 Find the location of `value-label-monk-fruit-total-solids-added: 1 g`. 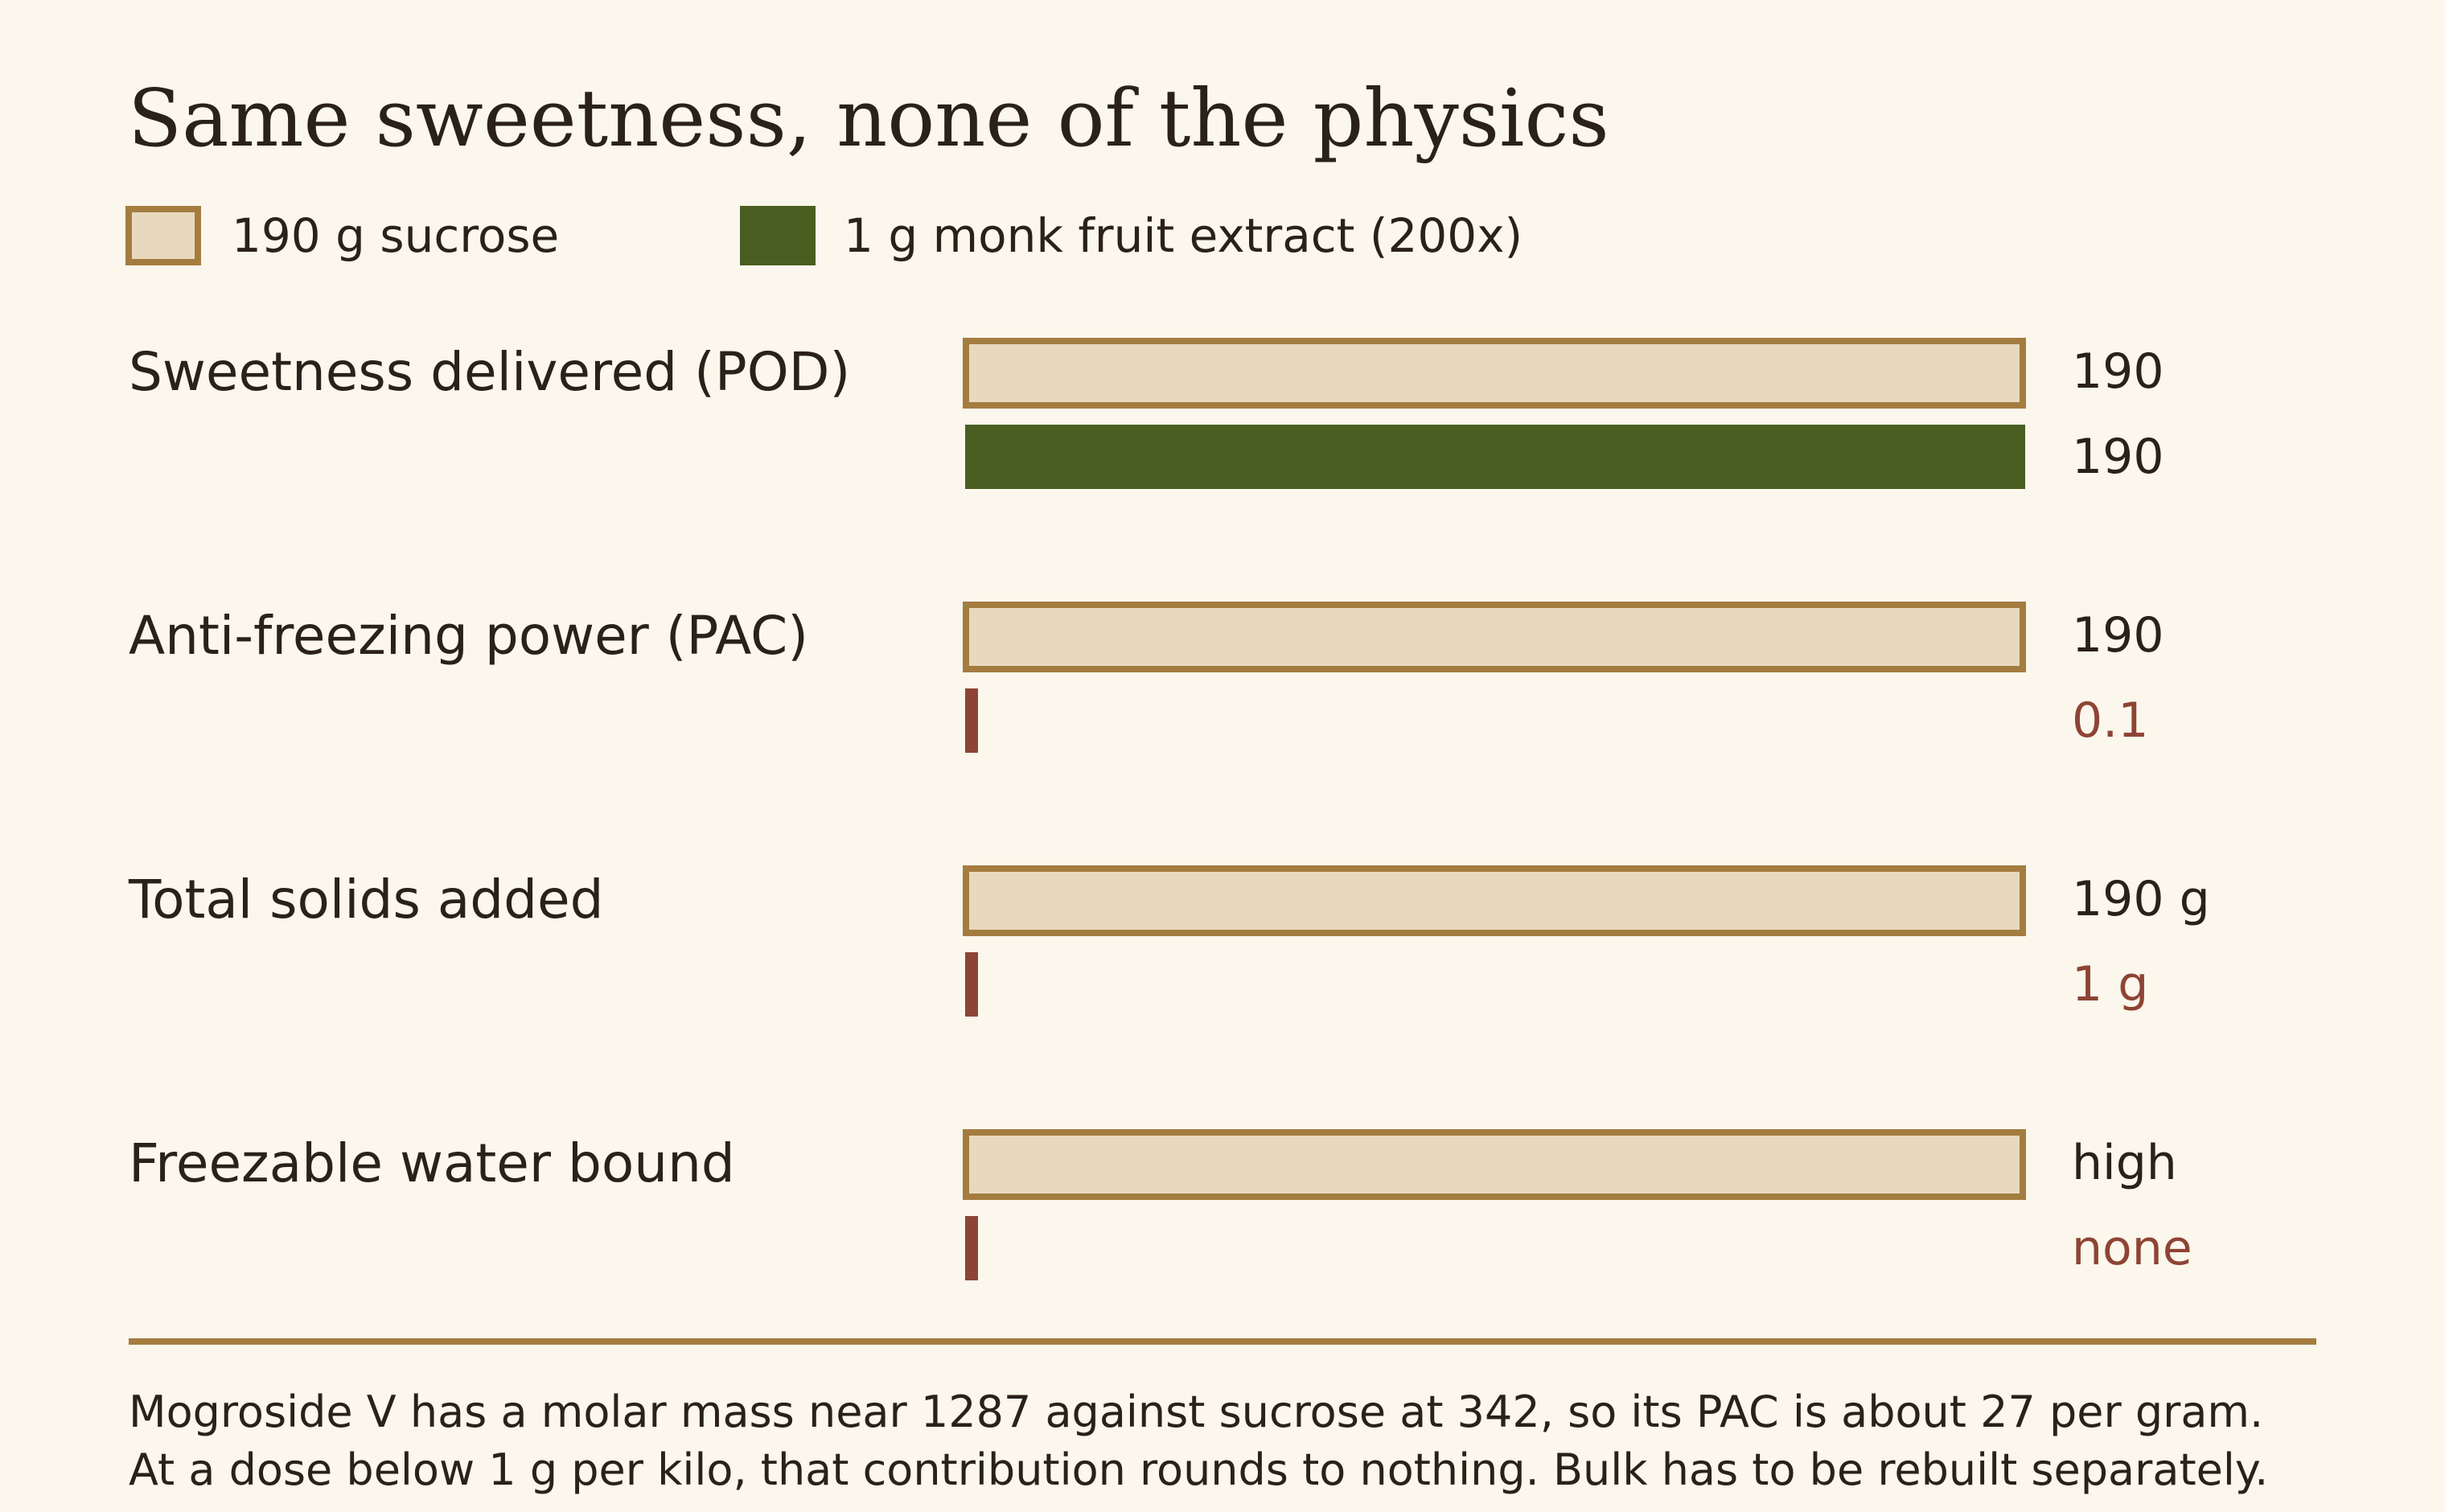

value-label-monk-fruit-total-solids-added: 1 g is located at coordinates (2110, 985).